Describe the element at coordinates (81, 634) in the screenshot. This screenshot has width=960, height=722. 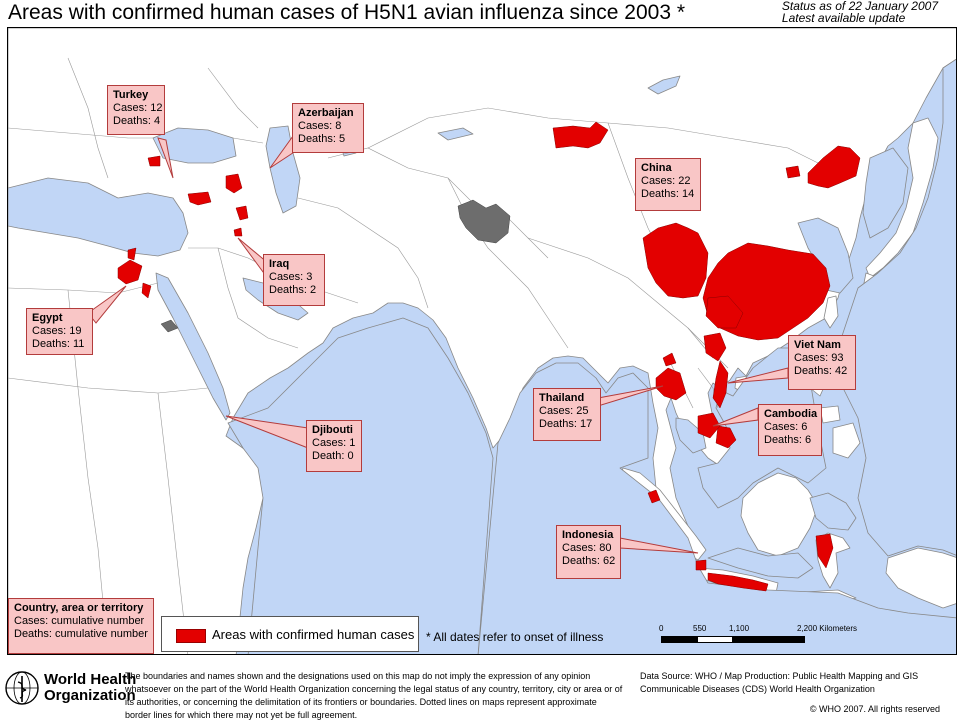
I see `legend-deaths: Deaths: cumulative number` at that location.